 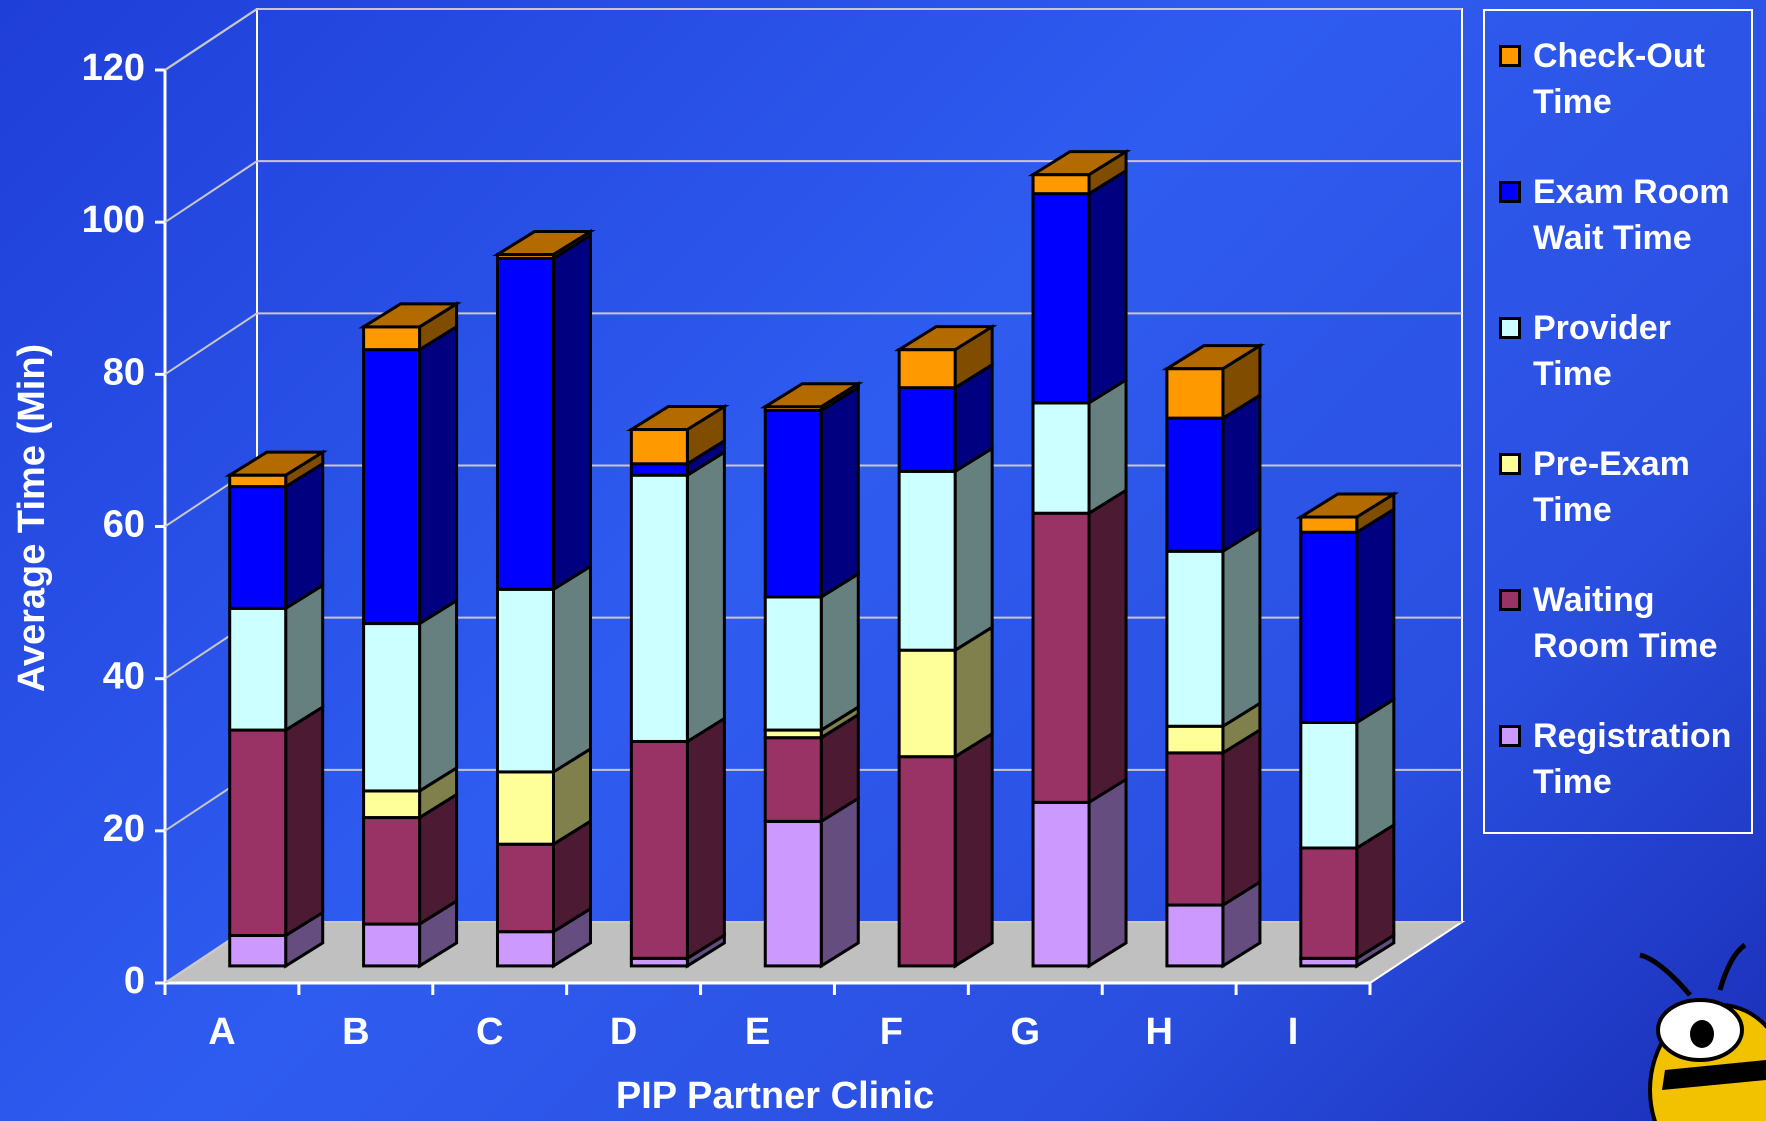 I want to click on legend-item: Pre-Exam Time, so click(x=1622, y=509).